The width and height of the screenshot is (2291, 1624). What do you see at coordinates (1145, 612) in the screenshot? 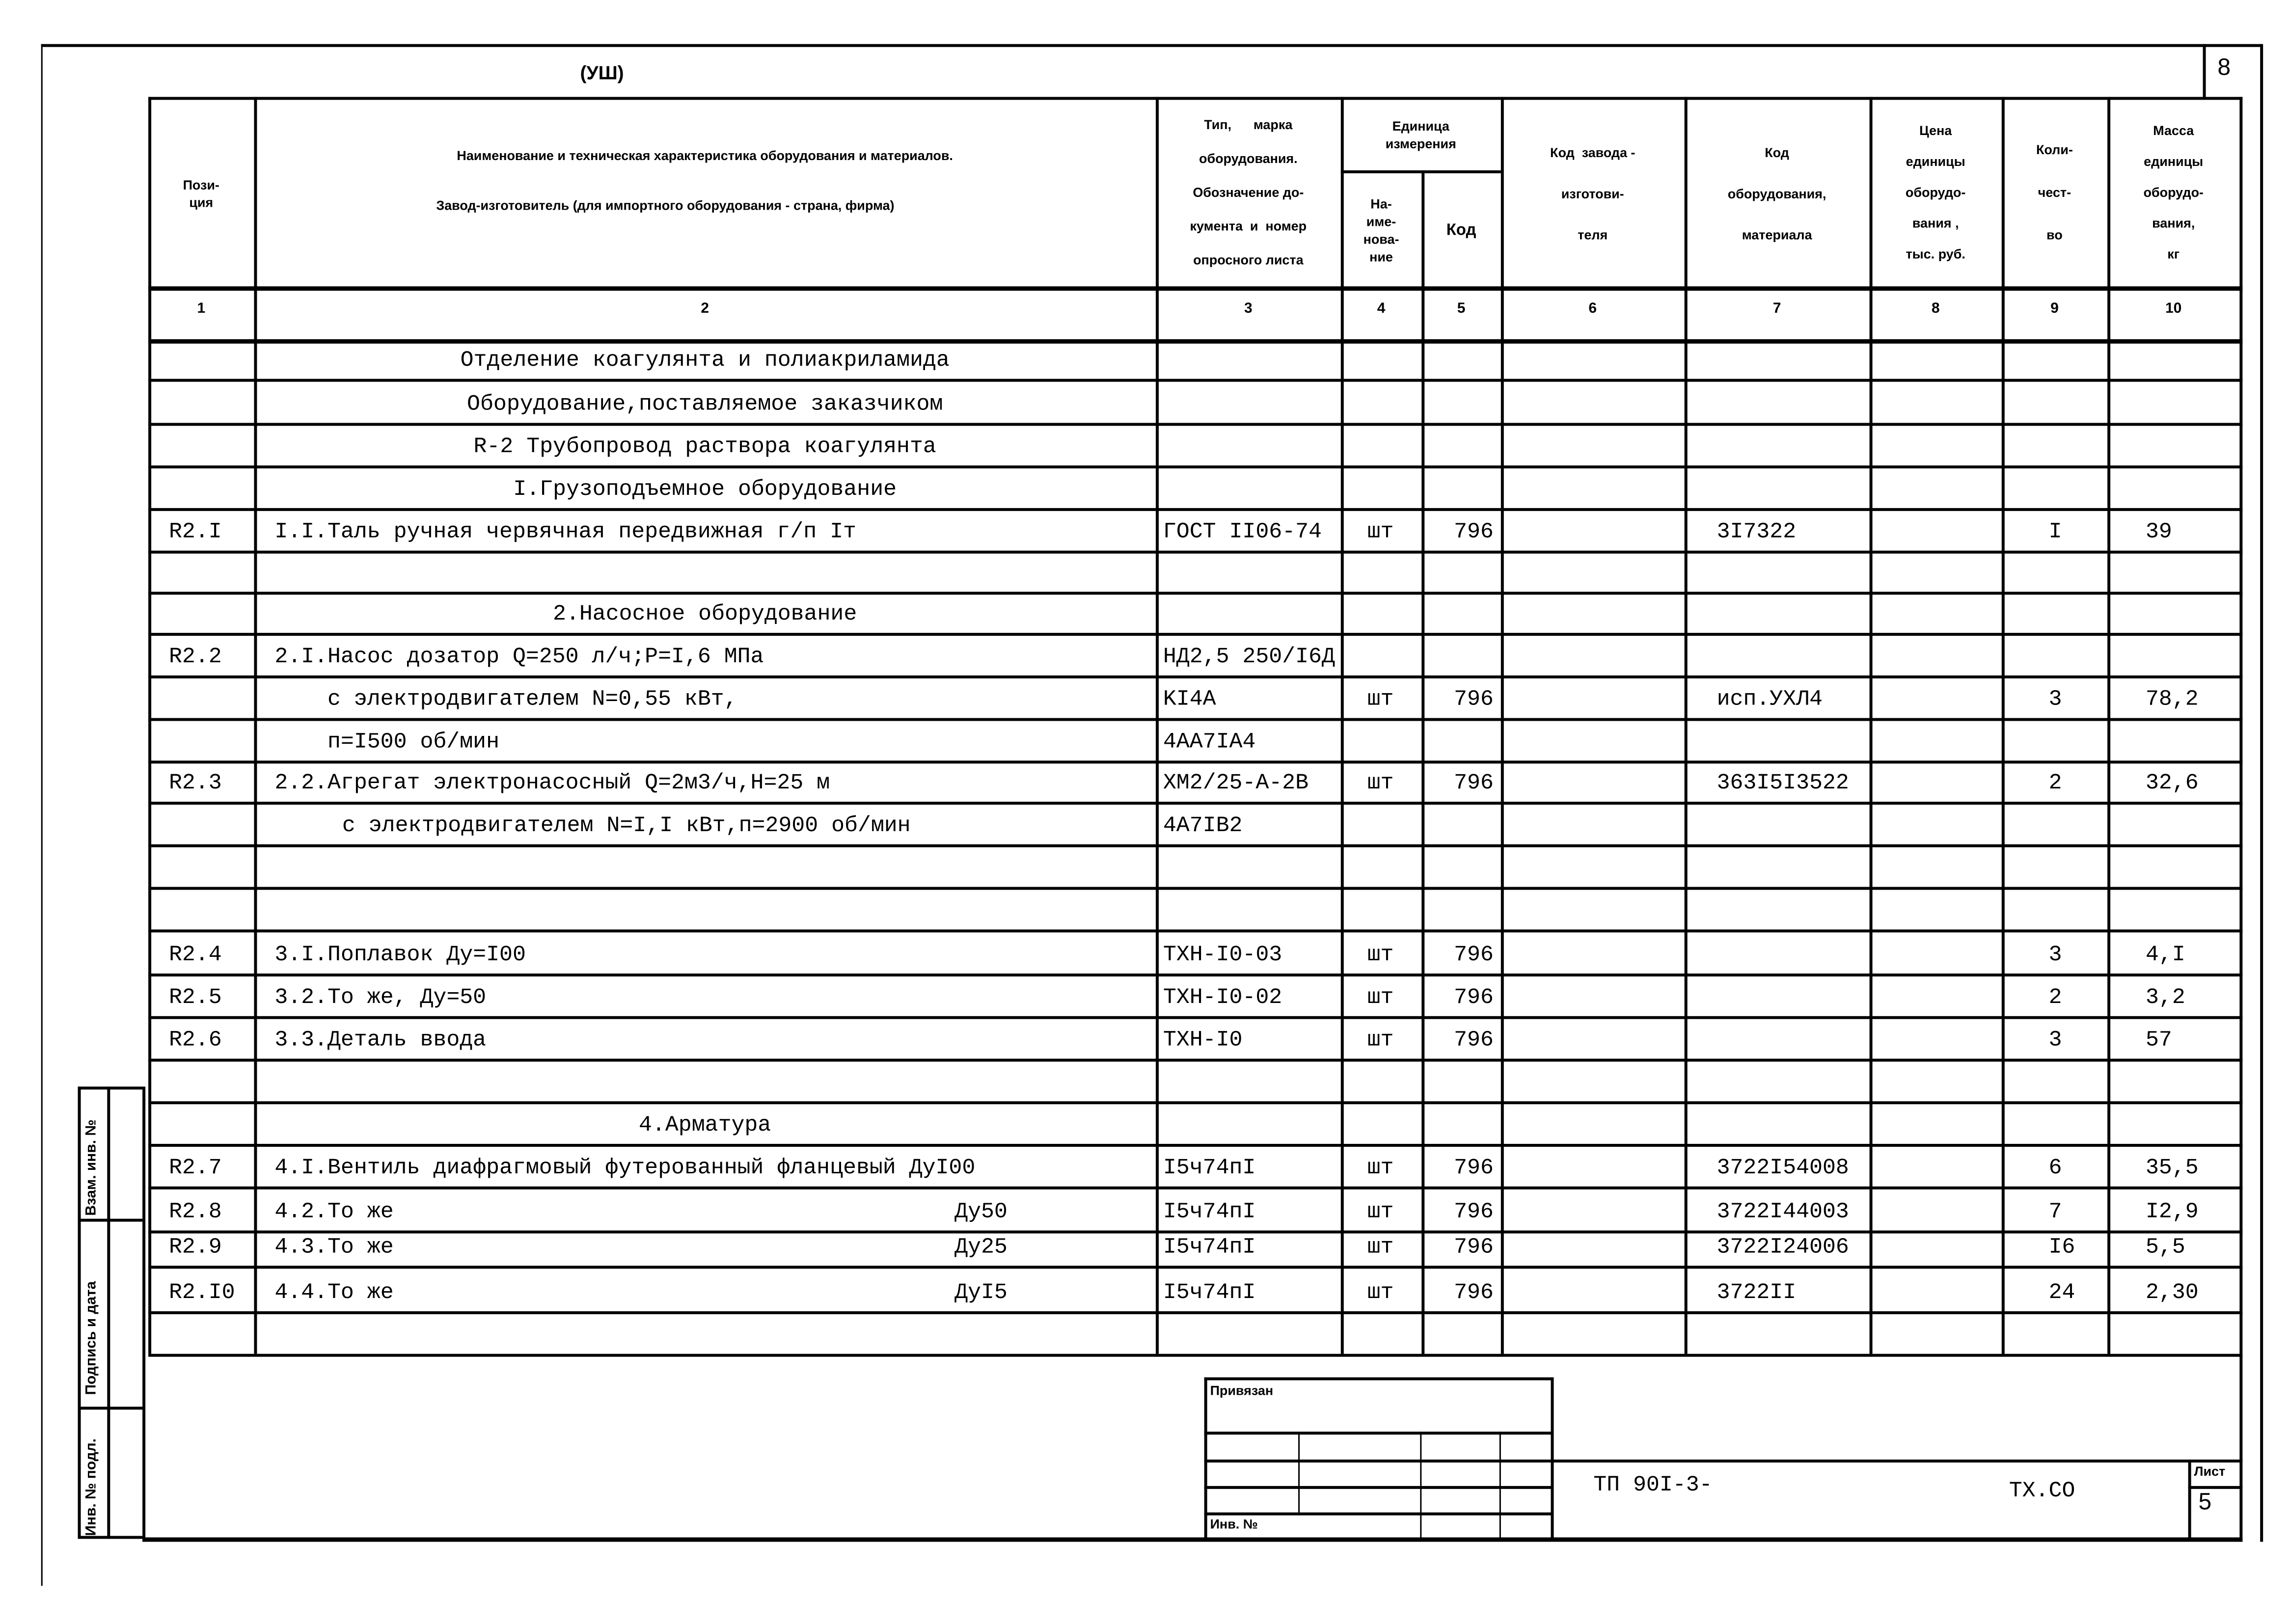
I see `table-row: 2.Насосное оборудование` at bounding box center [1145, 612].